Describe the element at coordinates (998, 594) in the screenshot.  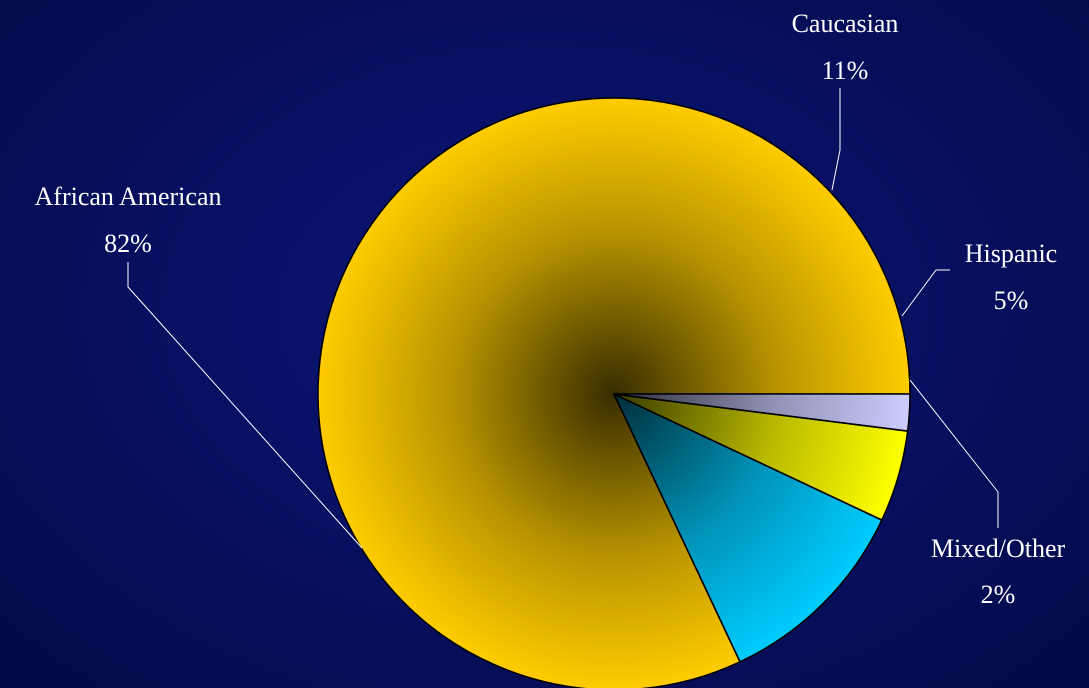
I see `slice-value-mixed-other: 2%` at that location.